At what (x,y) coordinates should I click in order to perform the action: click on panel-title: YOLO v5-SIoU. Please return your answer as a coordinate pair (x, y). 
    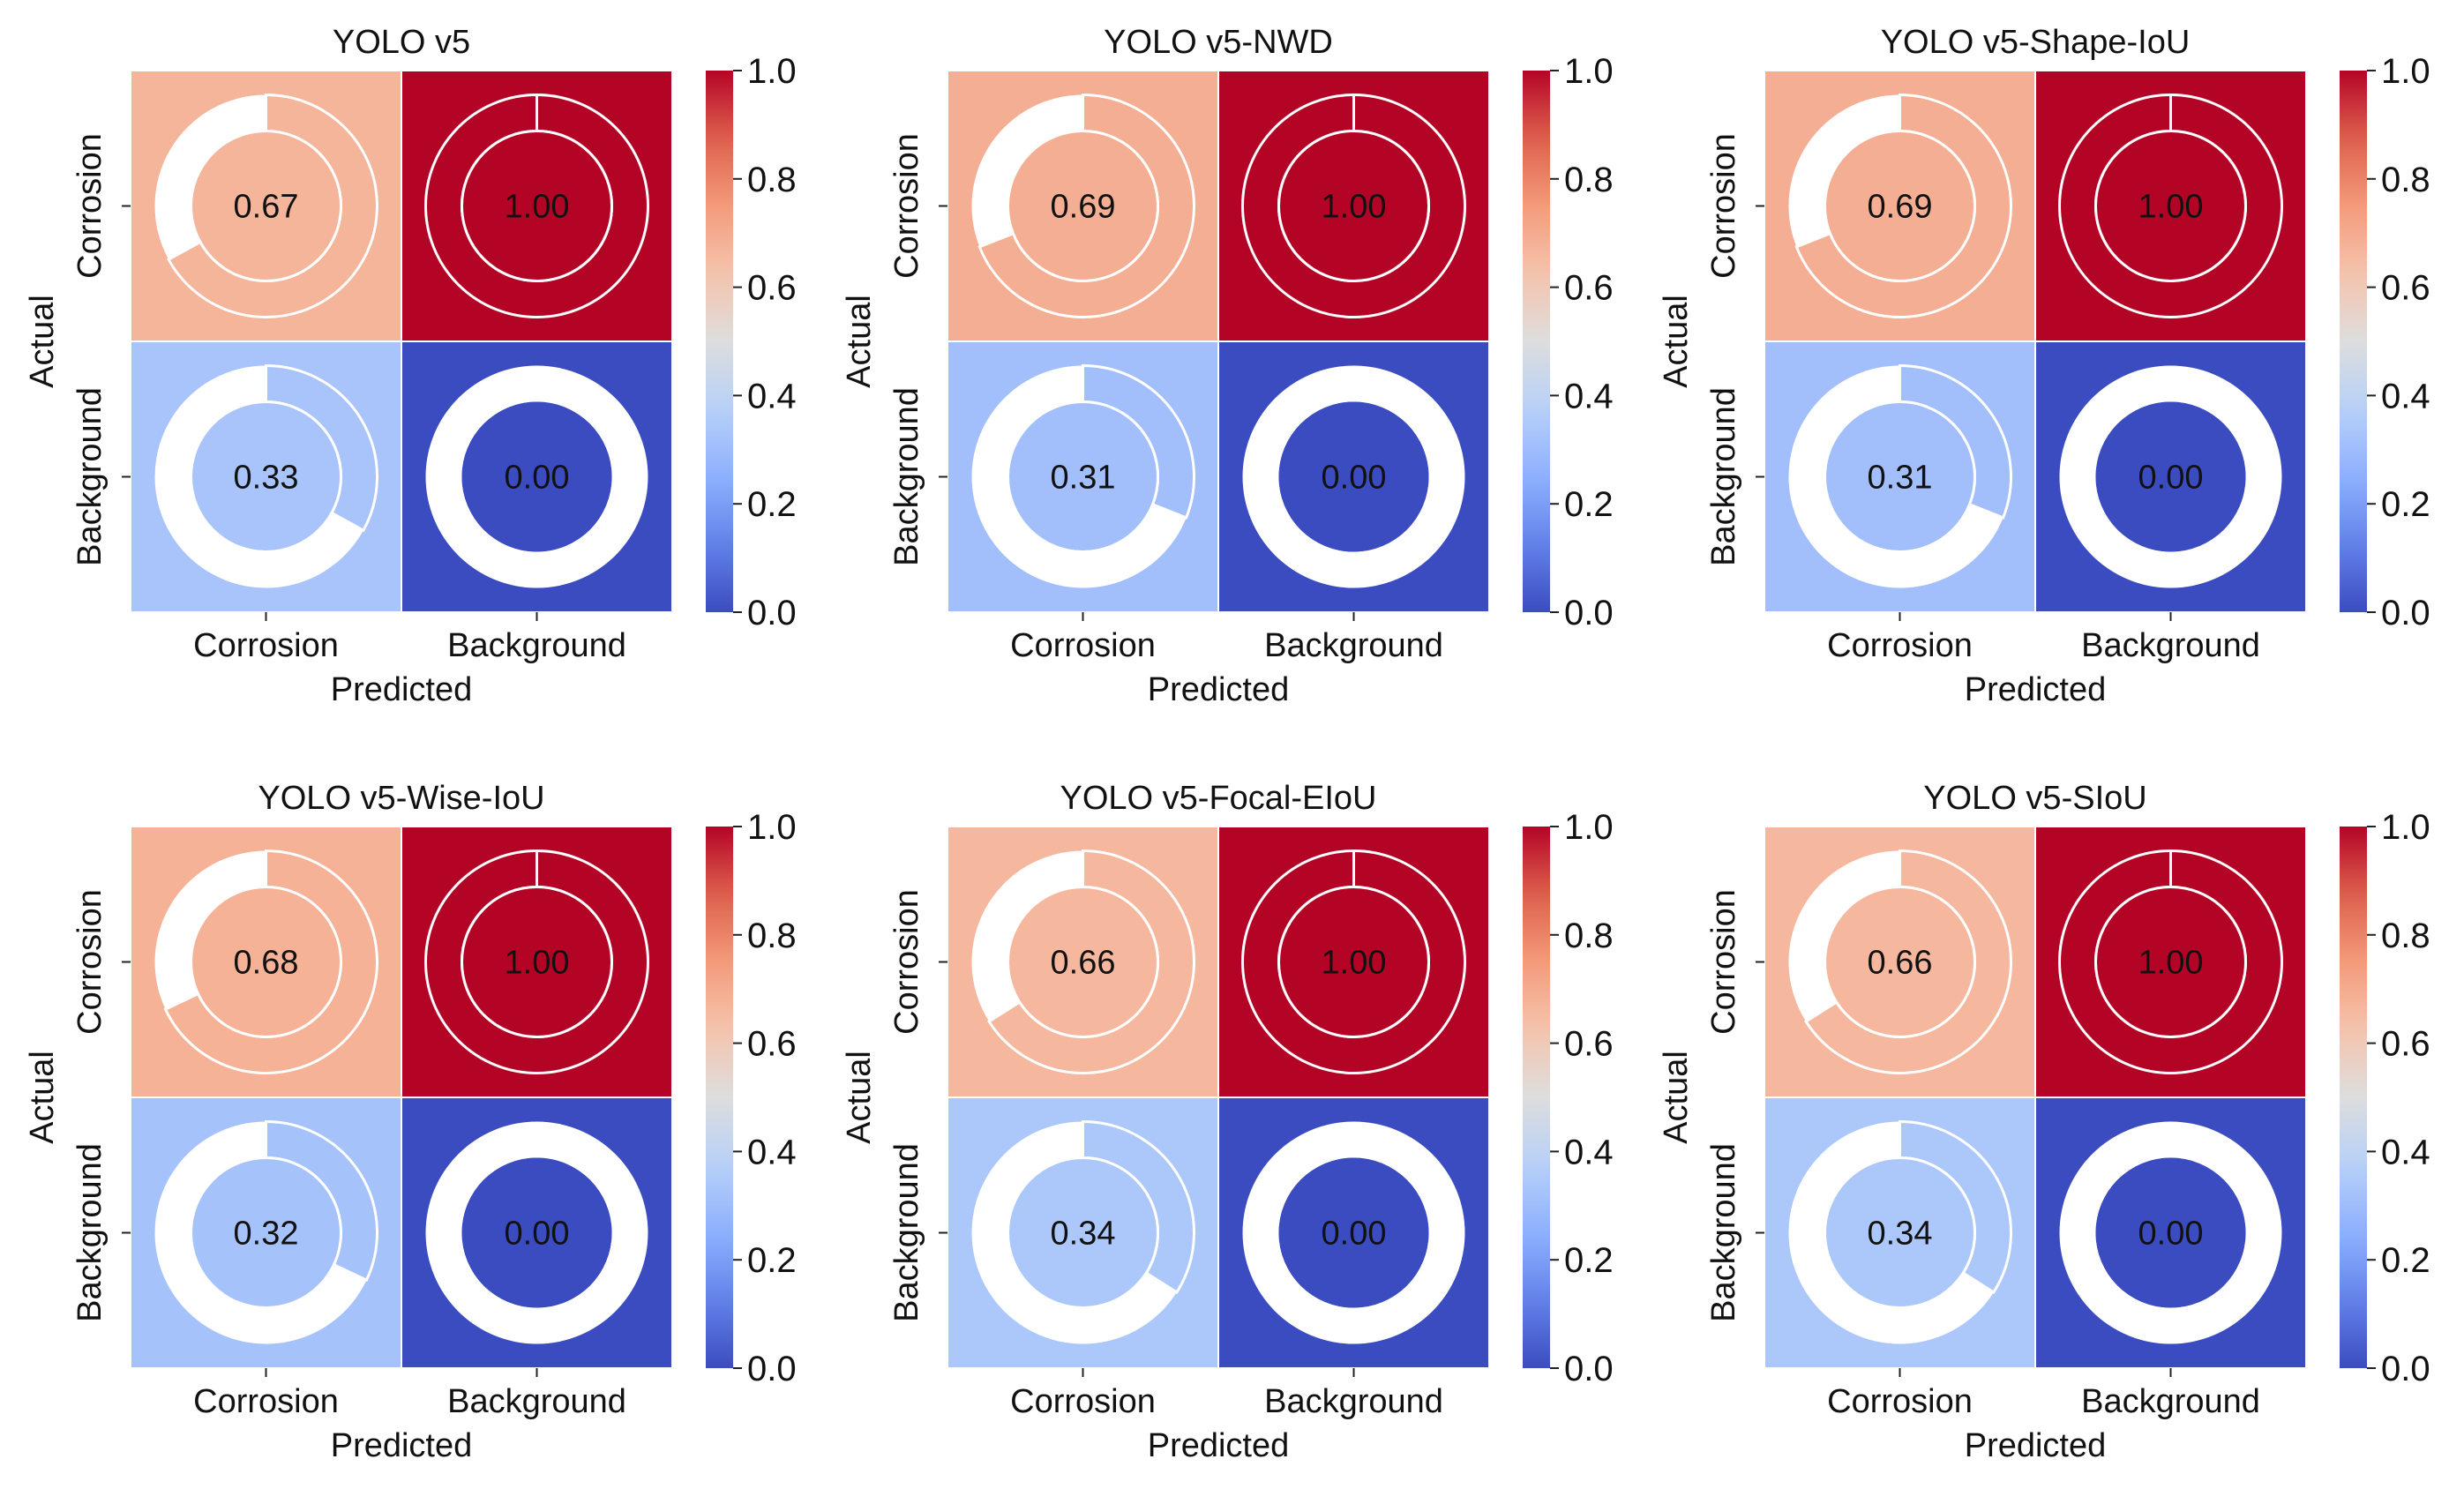
    Looking at the image, I should click on (2034, 799).